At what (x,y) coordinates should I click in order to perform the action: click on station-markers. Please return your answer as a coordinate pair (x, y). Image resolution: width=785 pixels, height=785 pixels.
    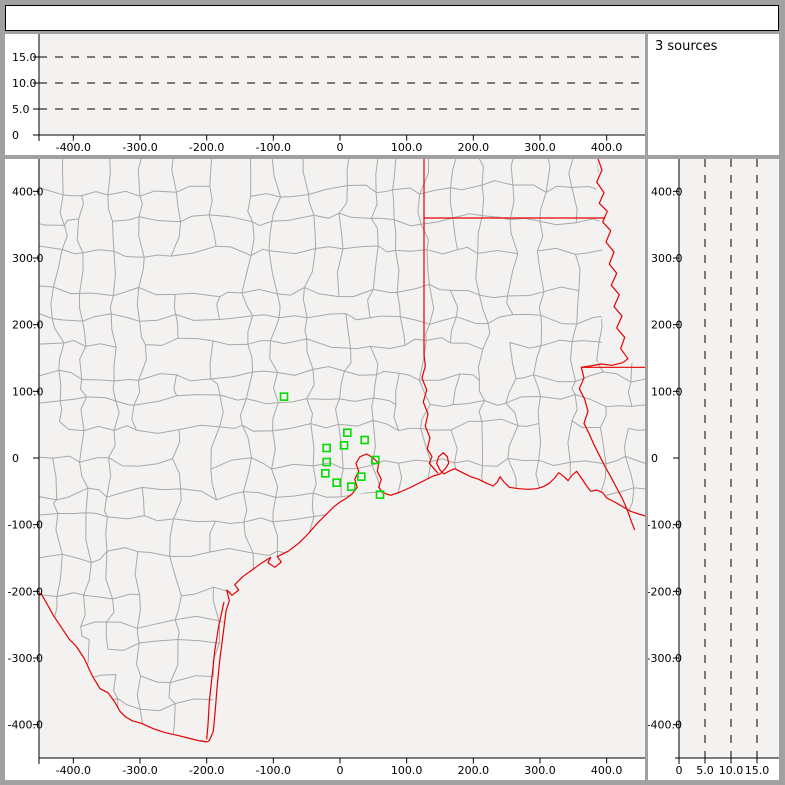
    Looking at the image, I should click on (332, 445).